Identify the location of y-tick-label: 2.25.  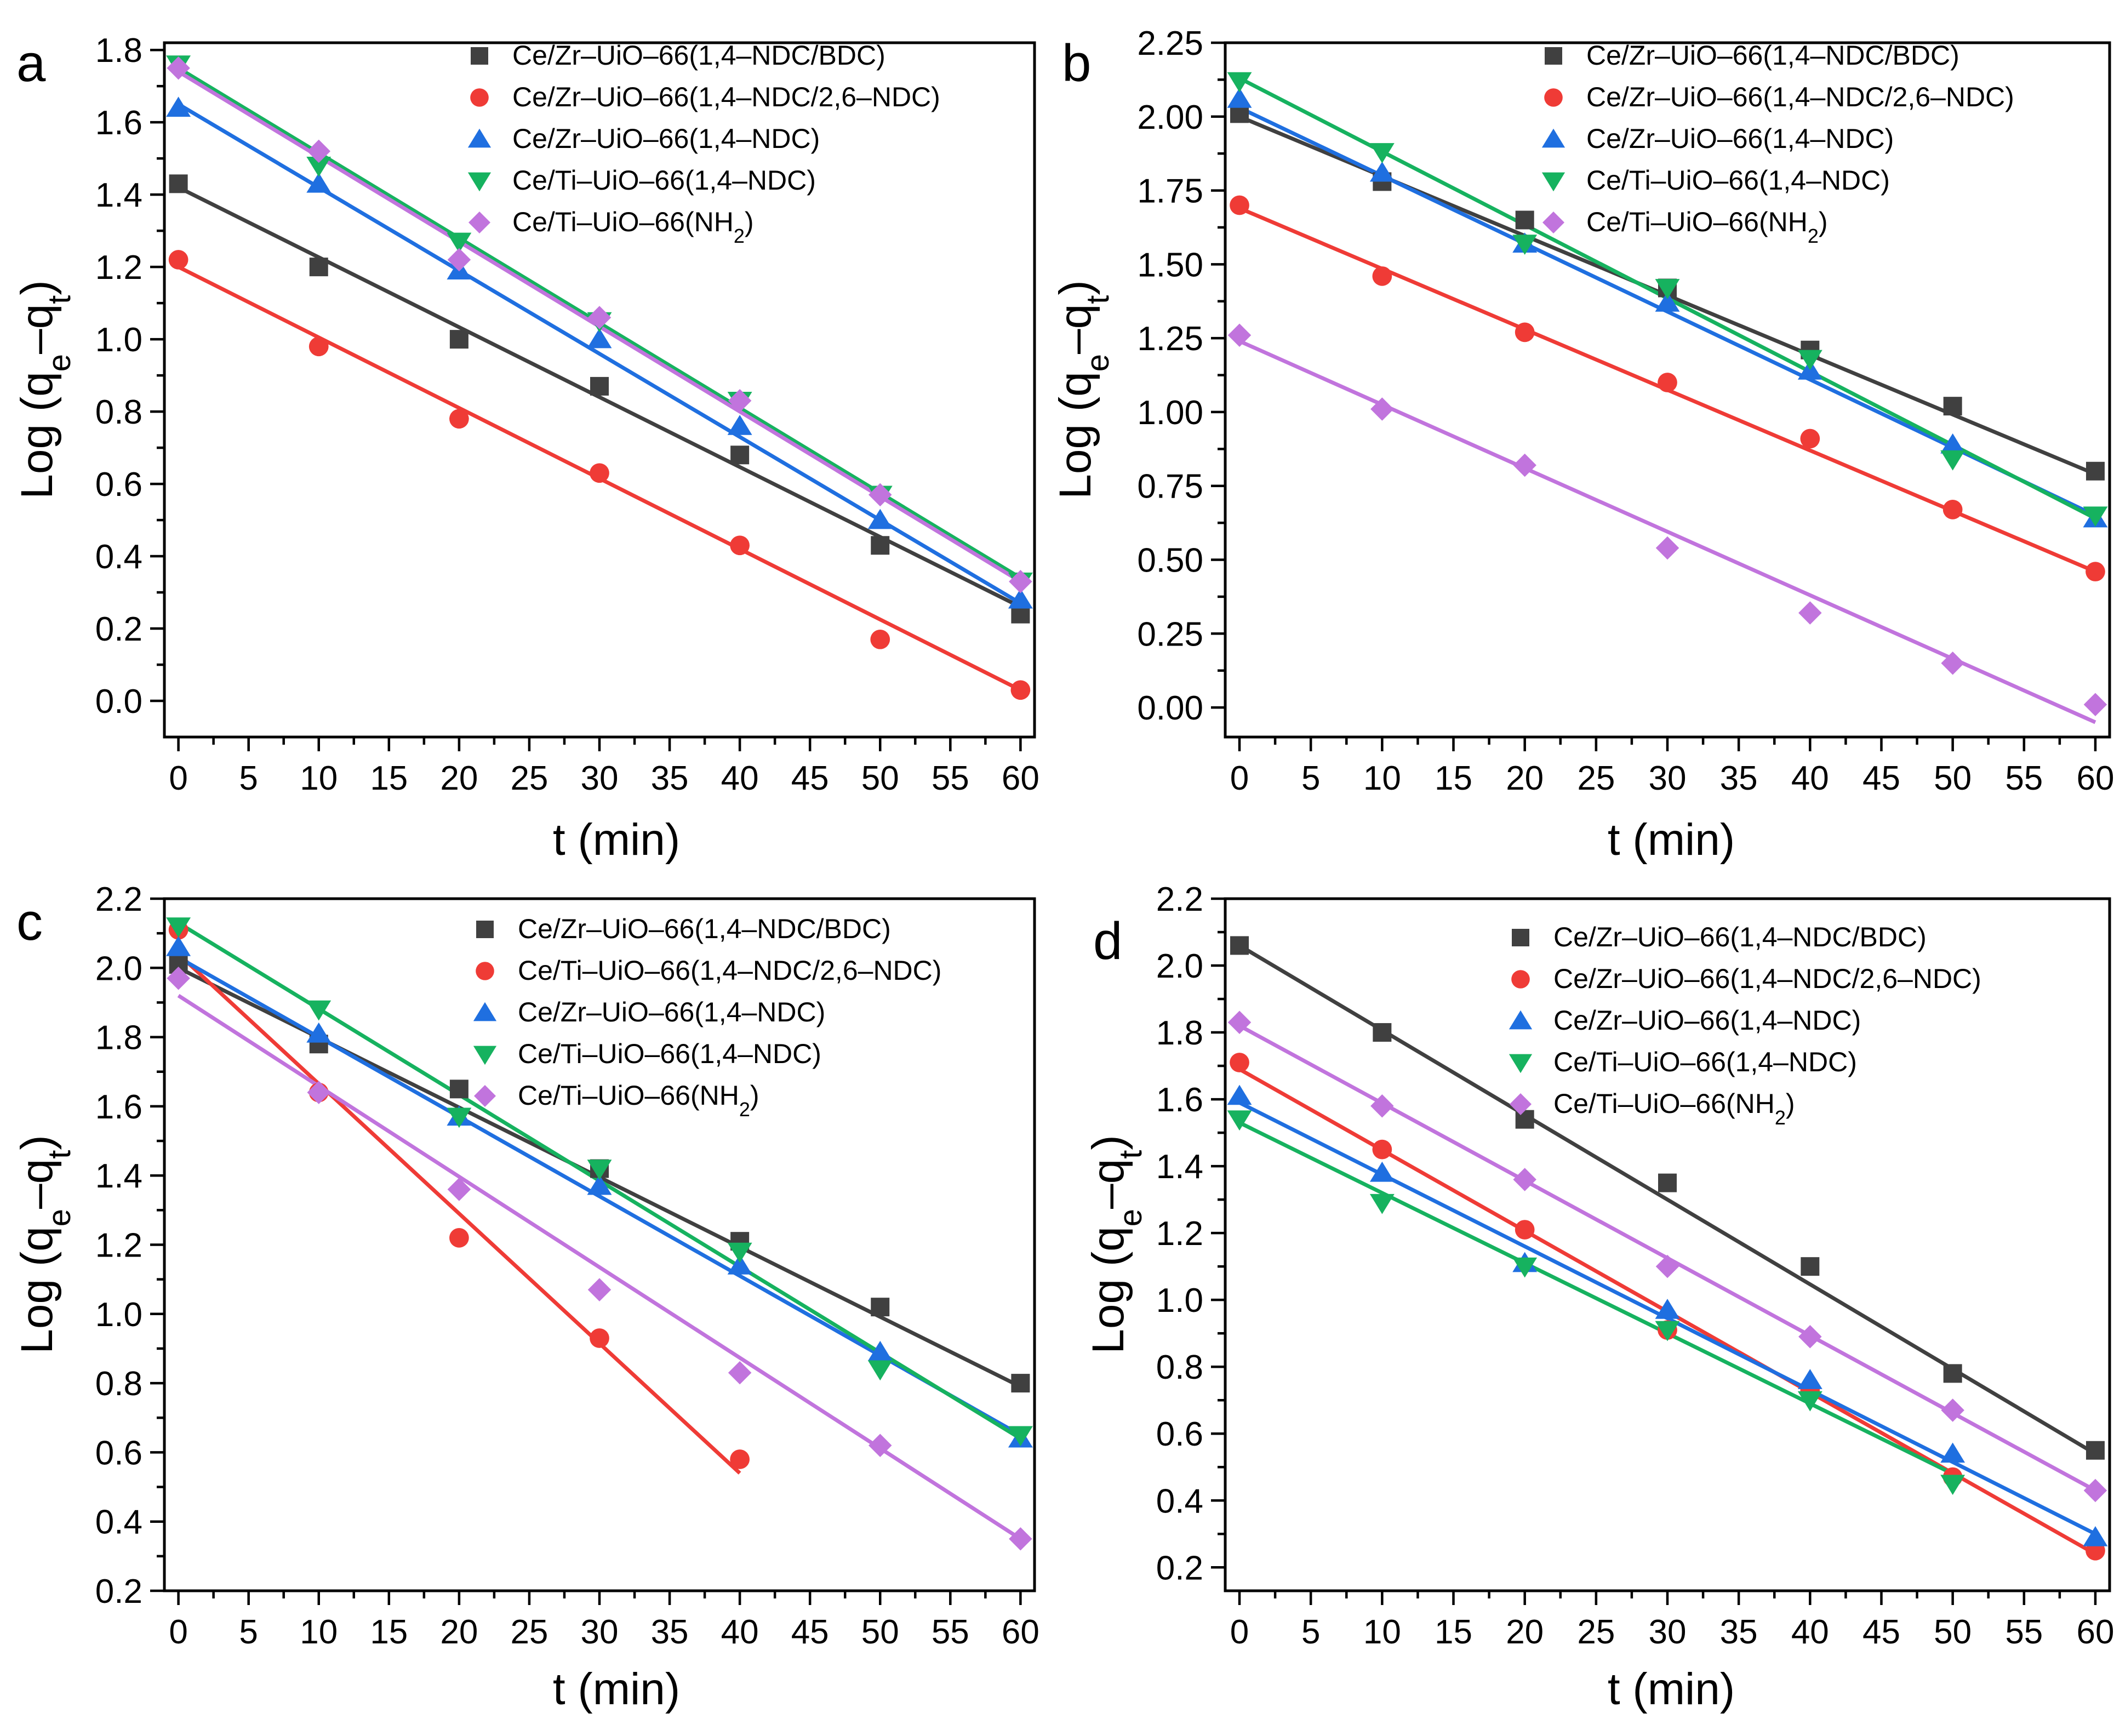
(1170, 44).